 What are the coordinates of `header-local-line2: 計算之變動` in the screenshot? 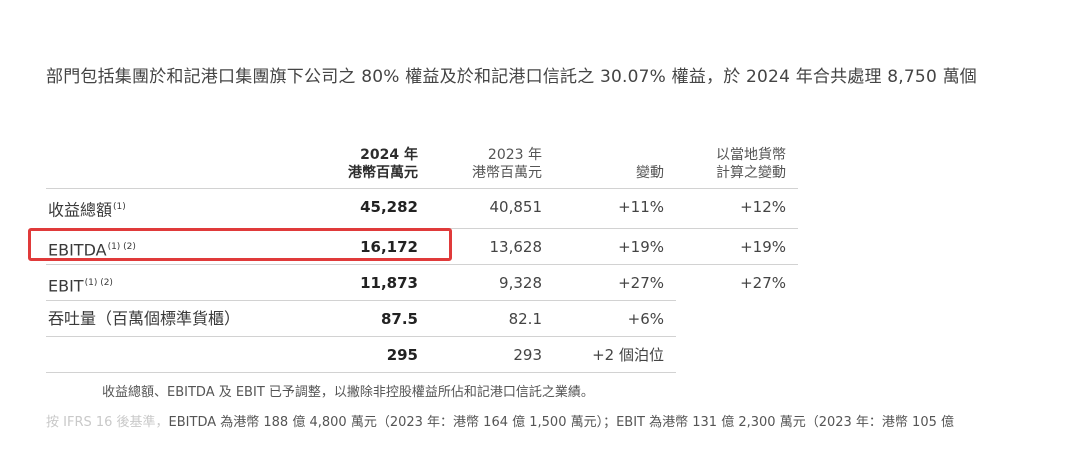 It's located at (751, 173).